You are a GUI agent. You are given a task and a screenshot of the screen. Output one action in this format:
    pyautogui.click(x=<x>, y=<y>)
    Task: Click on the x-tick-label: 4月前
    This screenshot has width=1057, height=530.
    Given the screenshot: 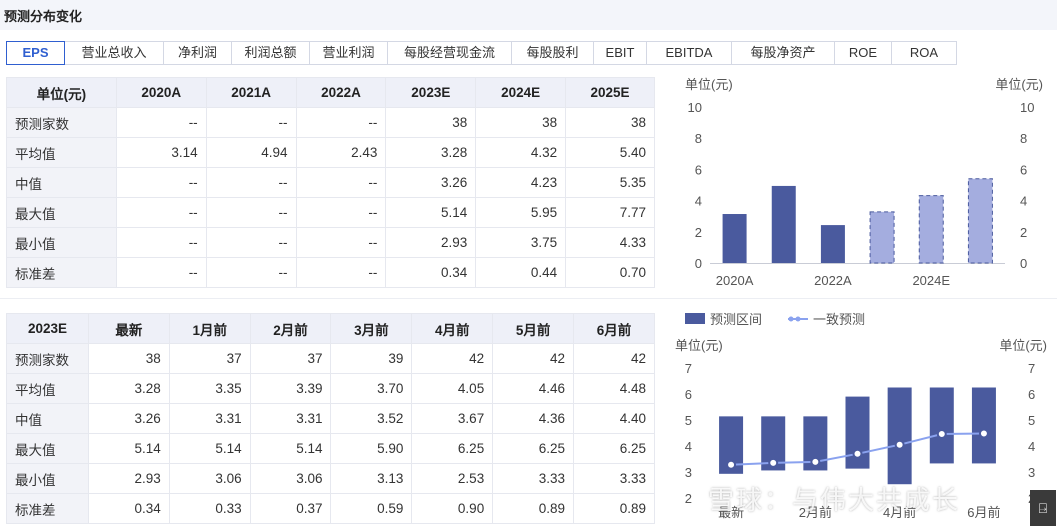 What is the action you would take?
    pyautogui.click(x=899, y=512)
    